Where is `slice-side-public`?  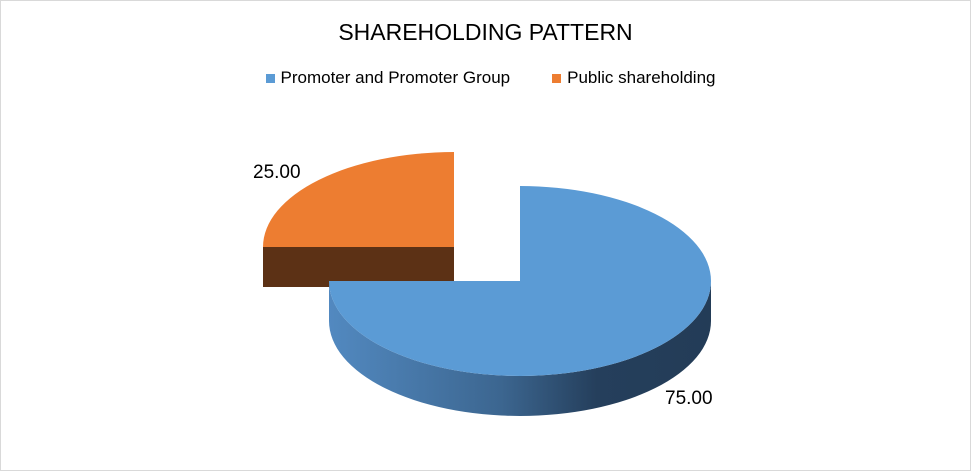
slice-side-public is located at coordinates (358, 267).